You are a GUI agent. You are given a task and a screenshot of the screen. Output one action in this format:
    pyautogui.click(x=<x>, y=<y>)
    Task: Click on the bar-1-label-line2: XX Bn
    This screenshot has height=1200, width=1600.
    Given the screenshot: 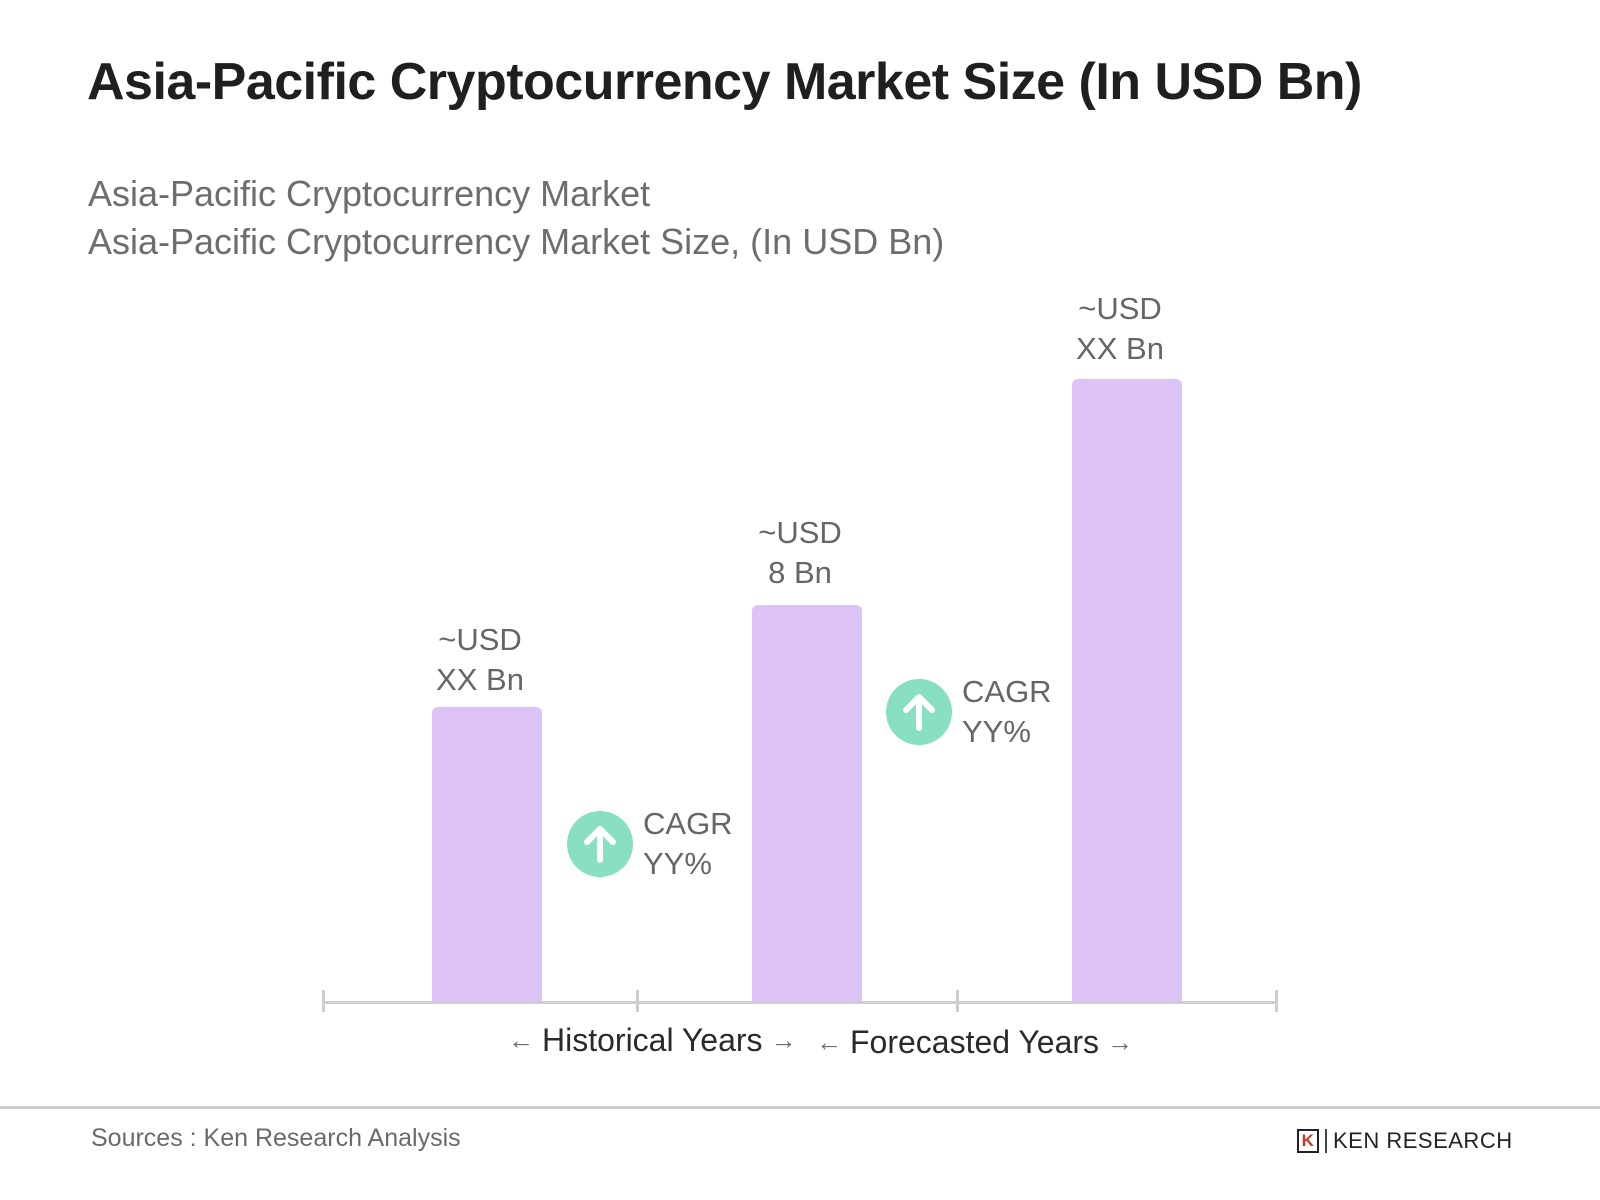 What is the action you would take?
    pyautogui.click(x=480, y=679)
    